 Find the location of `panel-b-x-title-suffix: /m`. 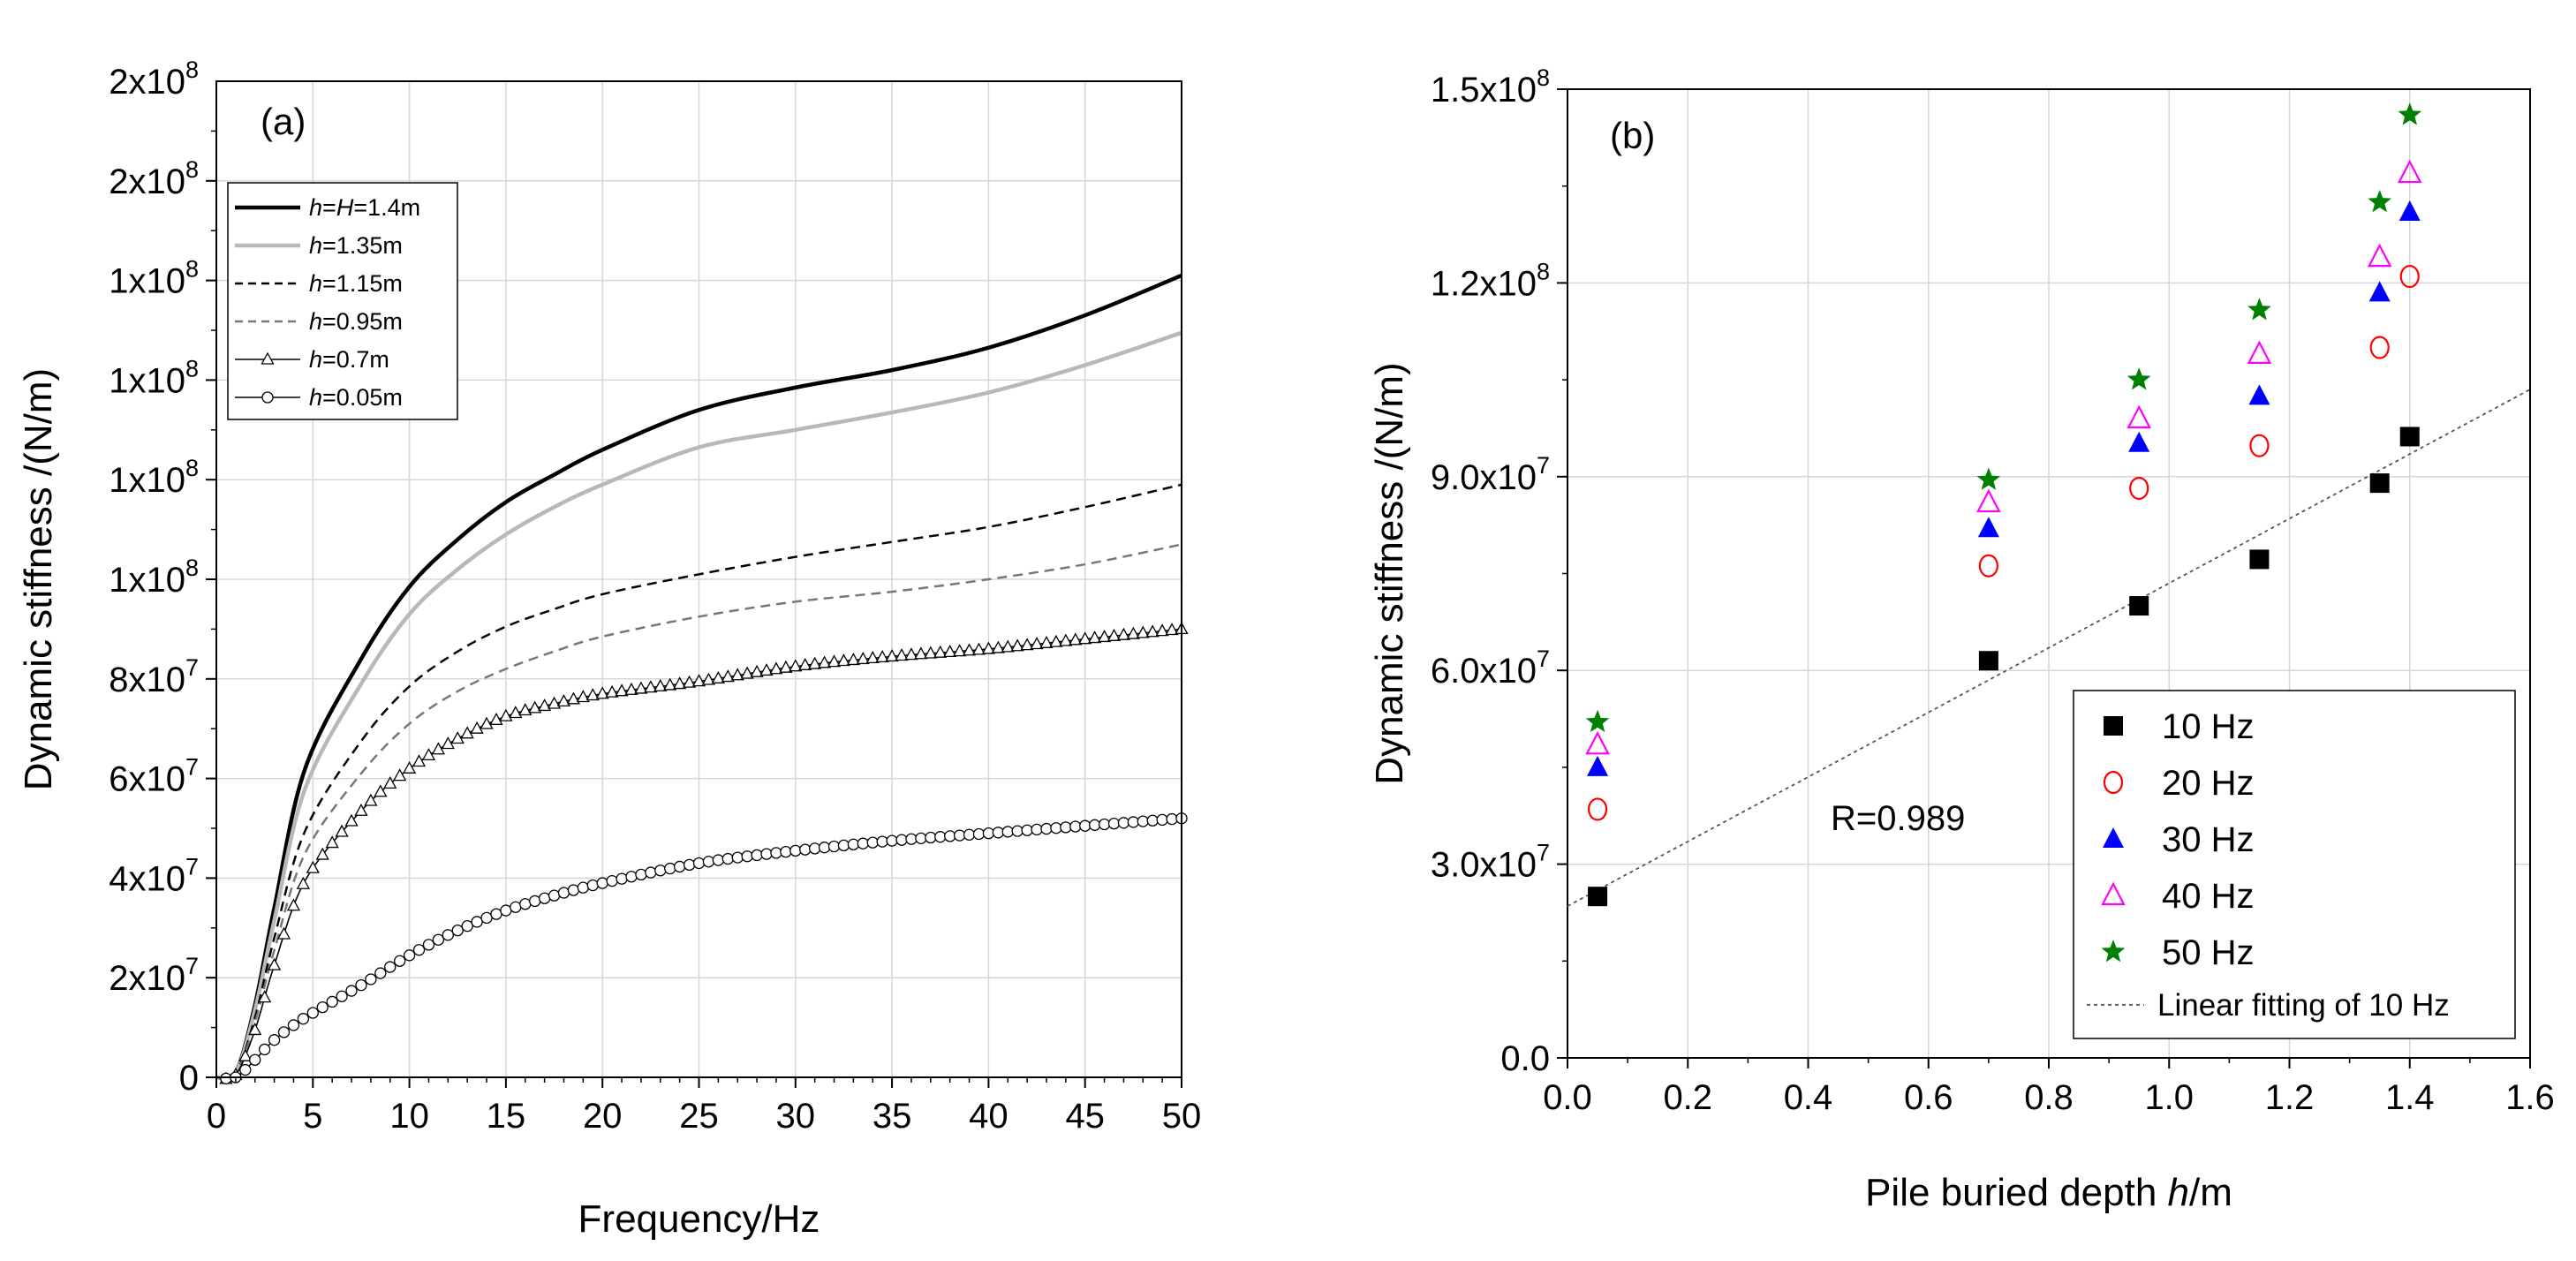

panel-b-x-title-suffix: /m is located at coordinates (2210, 1192).